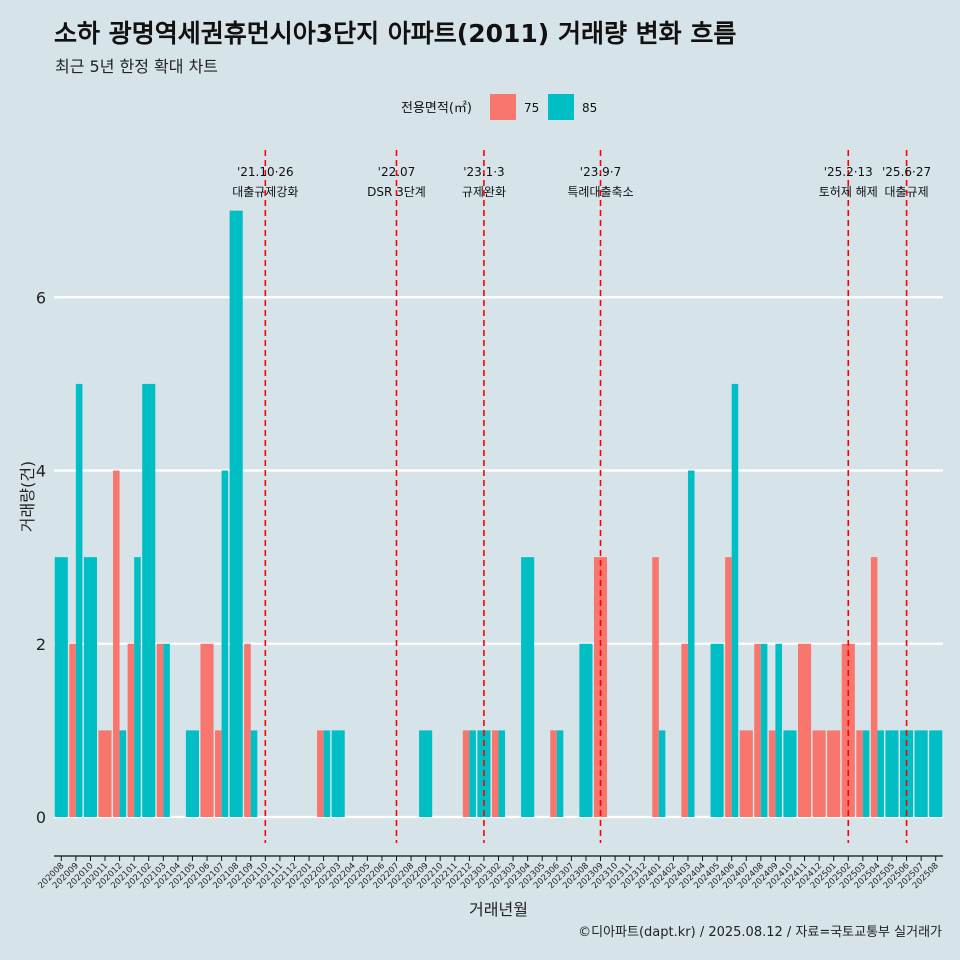 This screenshot has height=960, width=960. Describe the element at coordinates (600, 192) in the screenshot. I see `reference-event-label: 특례대출축소` at that location.